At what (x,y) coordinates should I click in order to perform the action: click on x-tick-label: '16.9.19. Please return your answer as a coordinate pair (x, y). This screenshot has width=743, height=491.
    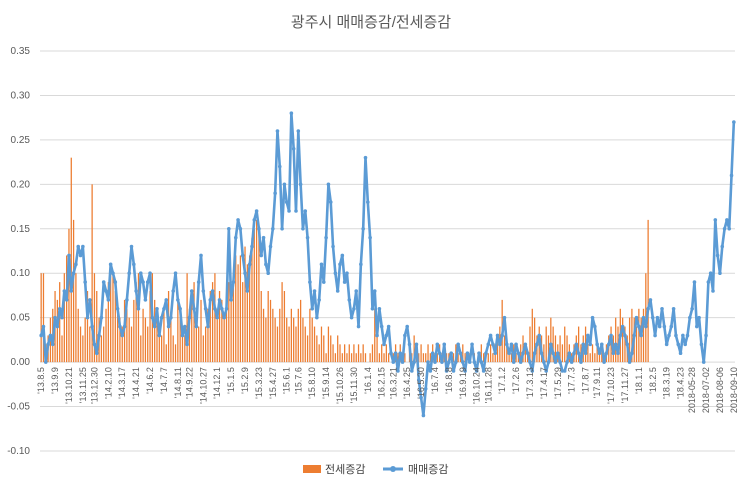
    Looking at the image, I should click on (463, 383).